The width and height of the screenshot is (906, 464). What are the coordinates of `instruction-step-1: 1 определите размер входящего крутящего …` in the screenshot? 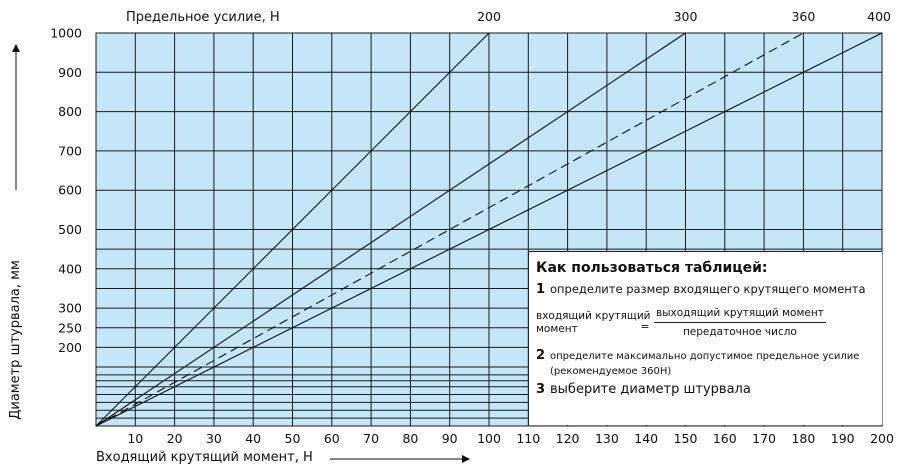 It's located at (706, 289).